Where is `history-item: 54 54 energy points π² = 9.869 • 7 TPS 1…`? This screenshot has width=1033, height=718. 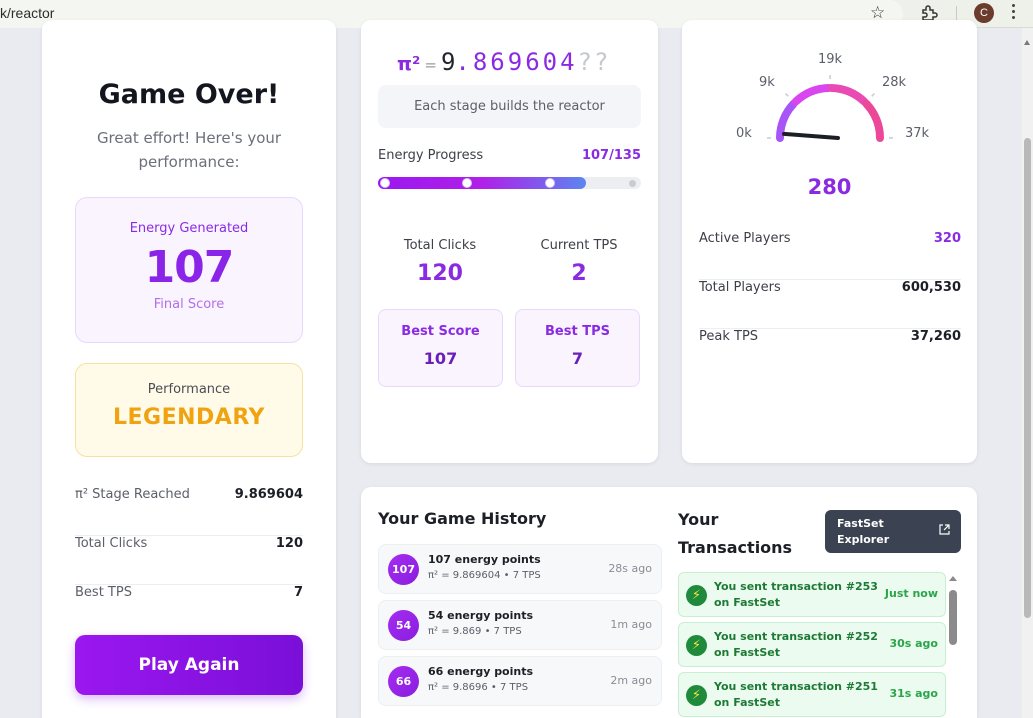
history-item: 54 54 energy points π² = 9.869 • 7 TPS 1… is located at coordinates (520, 625).